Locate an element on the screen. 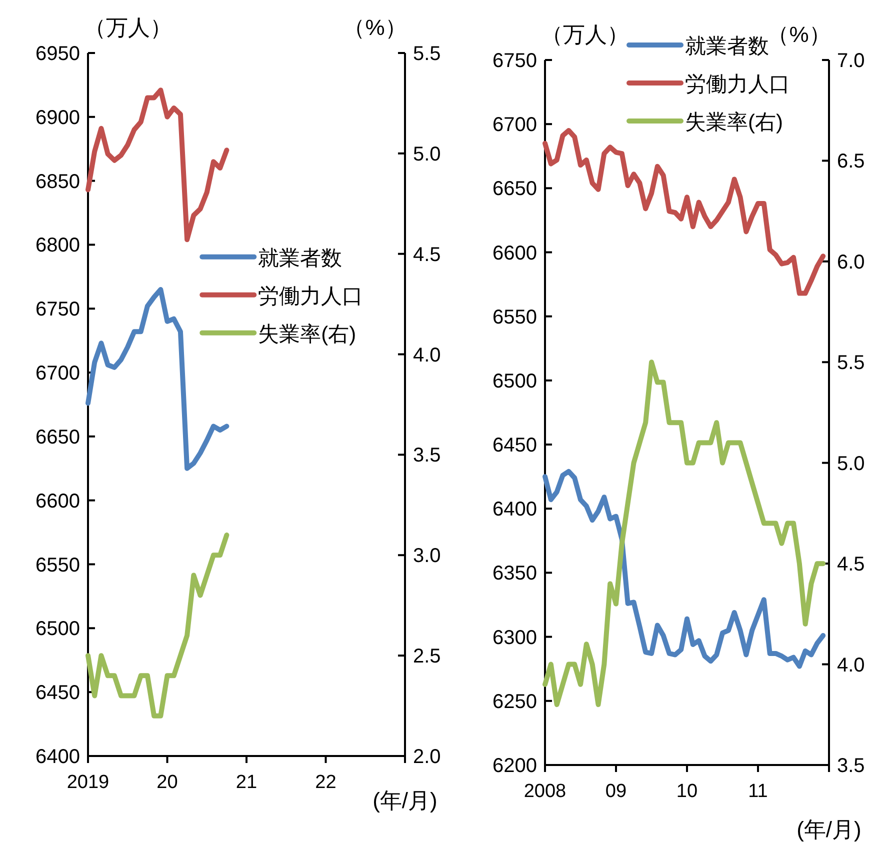 The height and width of the screenshot is (845, 889). ytick: 6950 is located at coordinates (58, 54).